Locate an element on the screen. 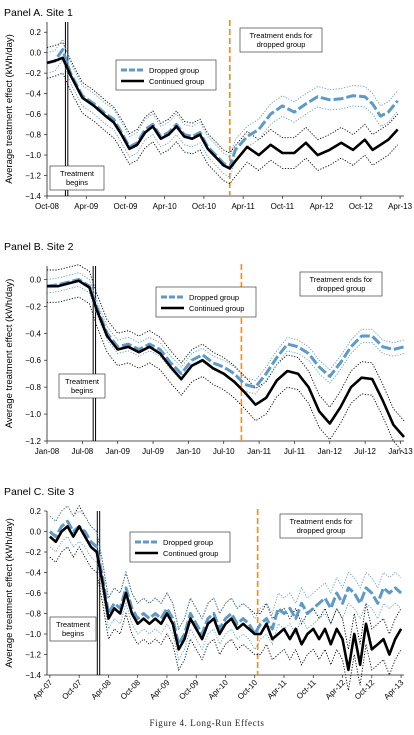 The width and height of the screenshot is (414, 735). x-tick-label: Jul-08 is located at coordinates (82, 451).